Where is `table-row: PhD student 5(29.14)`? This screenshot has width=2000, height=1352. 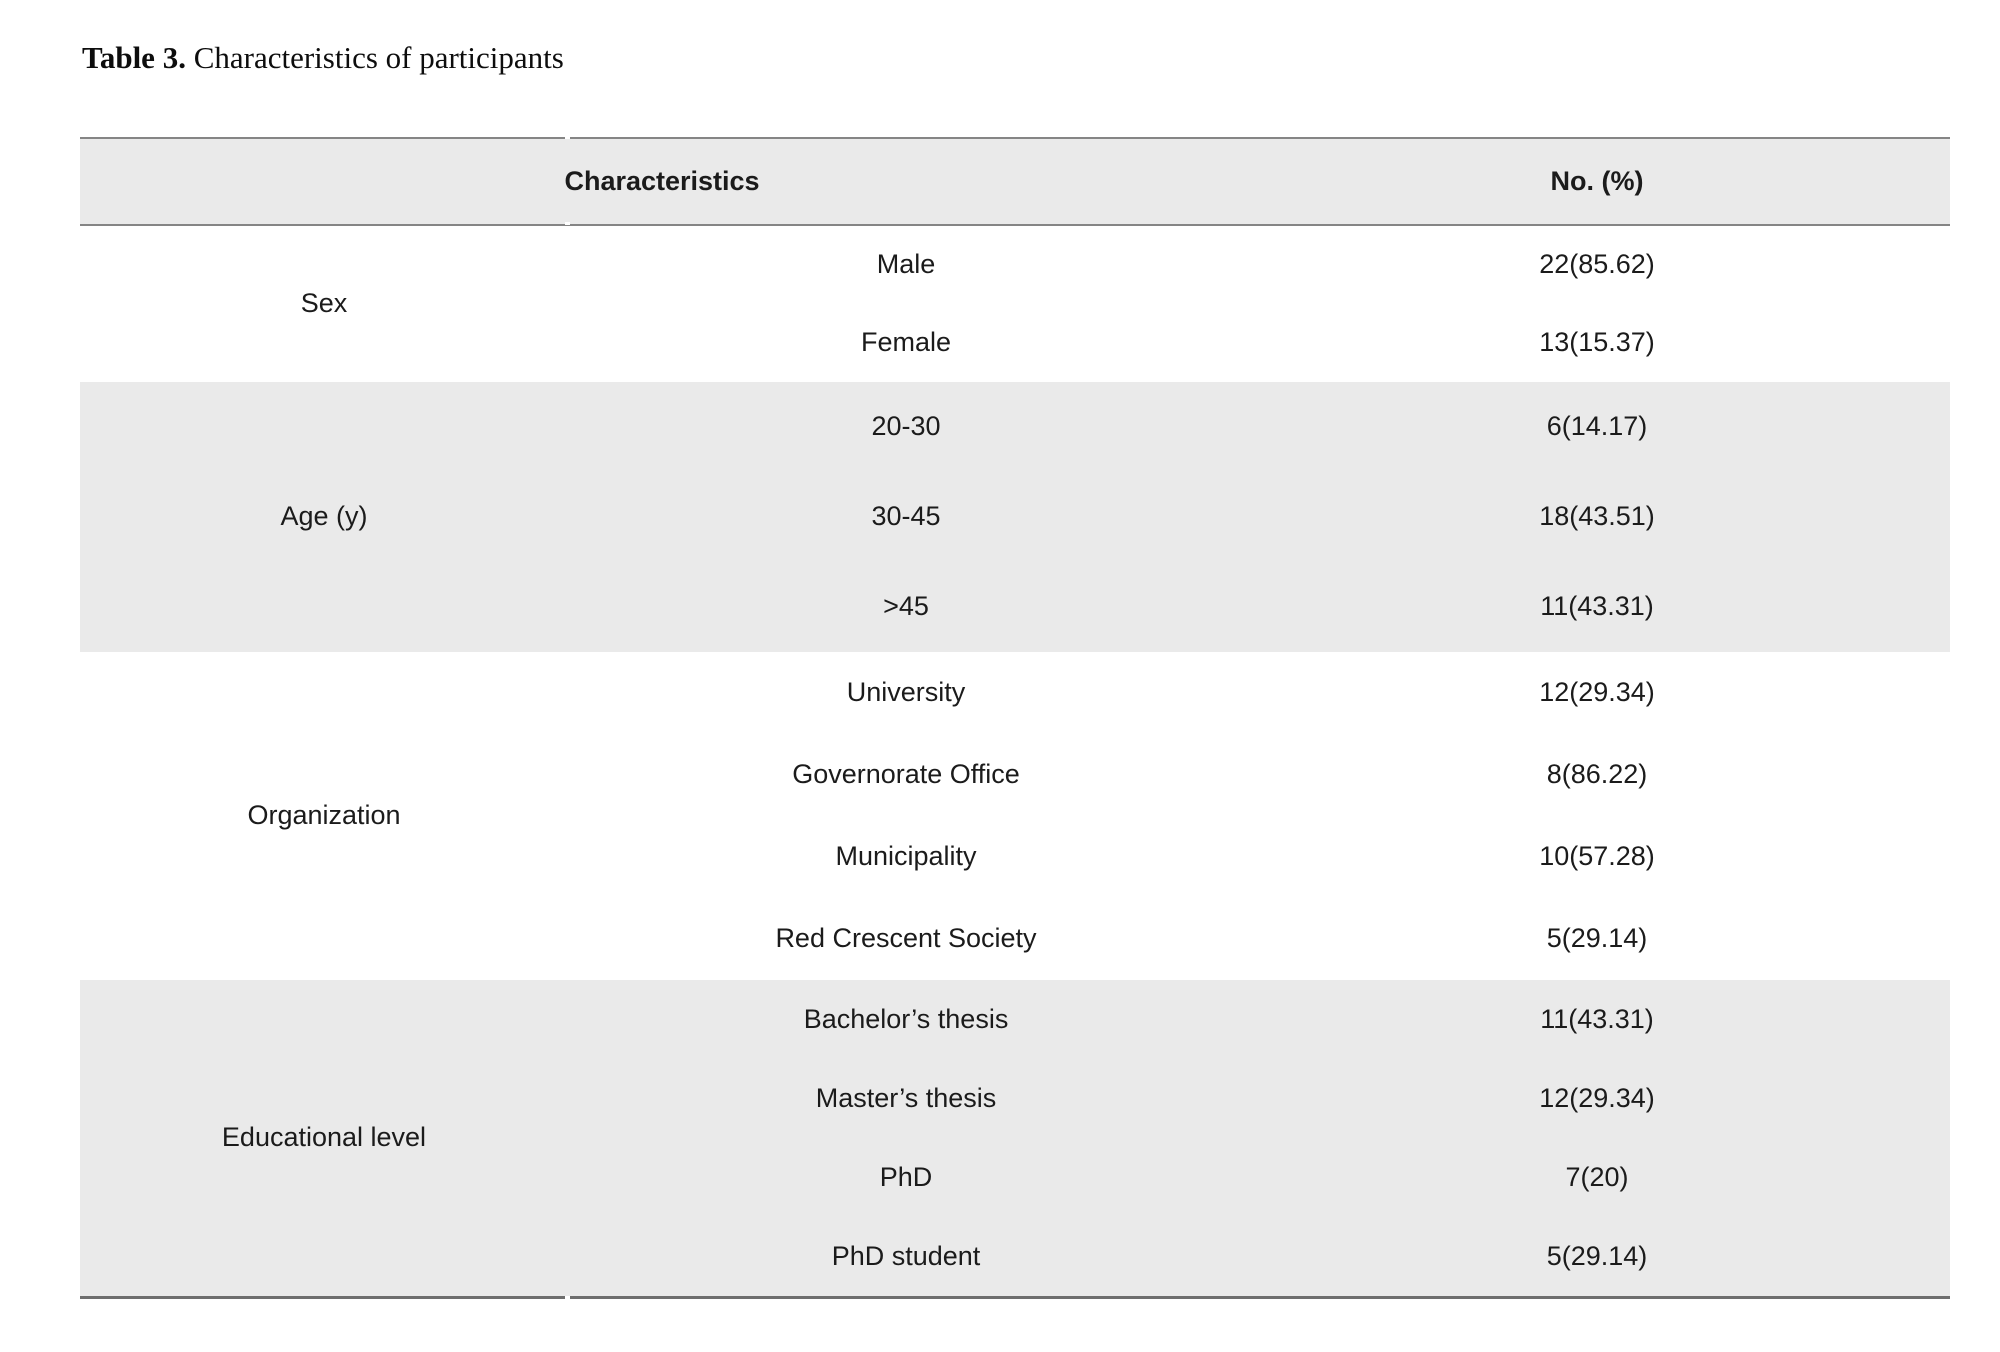 table-row: PhD student 5(29.14) is located at coordinates (1015, 1257).